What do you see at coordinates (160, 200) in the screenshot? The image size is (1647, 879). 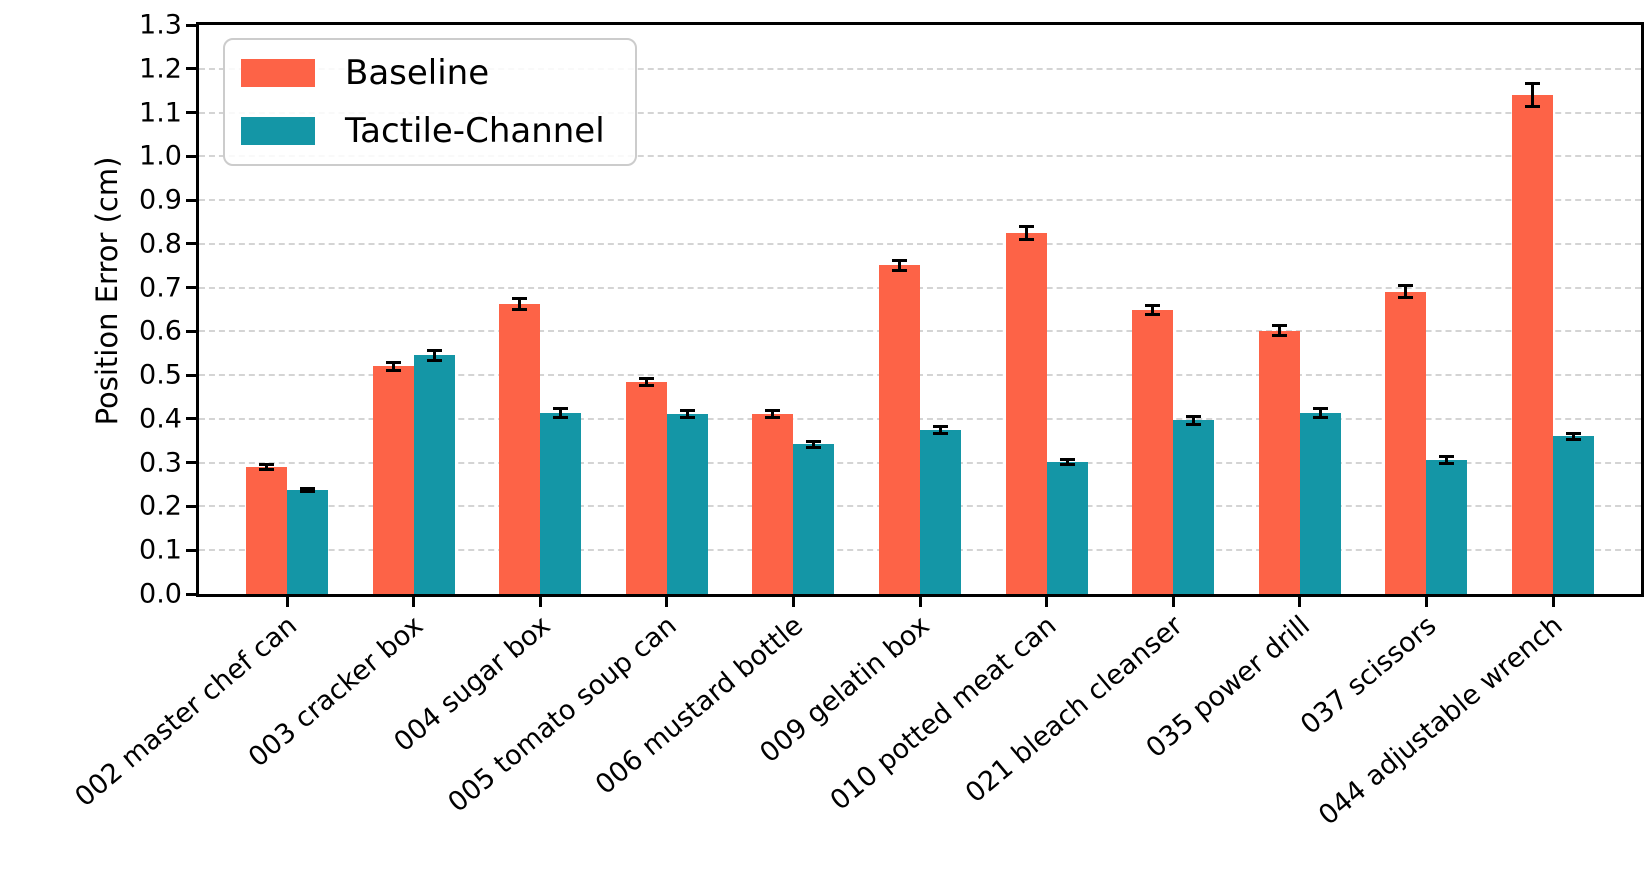 I see `y-tick-label: 0.9` at bounding box center [160, 200].